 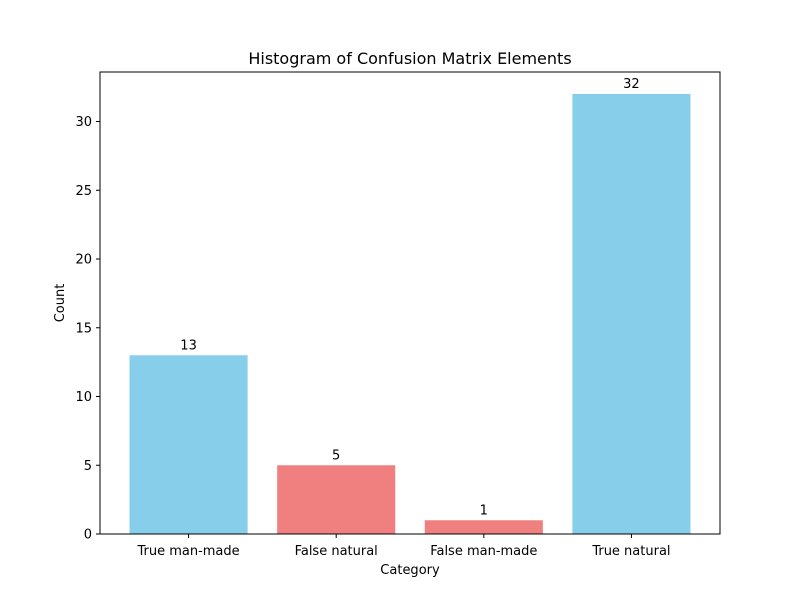 What do you see at coordinates (336, 499) in the screenshot?
I see `bar-false-natural` at bounding box center [336, 499].